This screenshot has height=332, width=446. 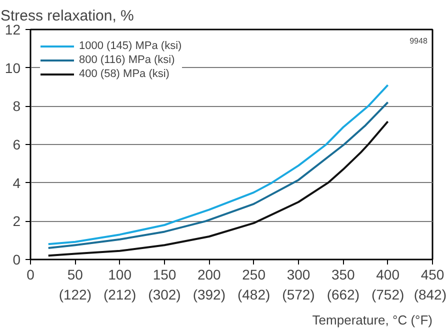 I want to click on x2-tick-label: (212), so click(x=119, y=294).